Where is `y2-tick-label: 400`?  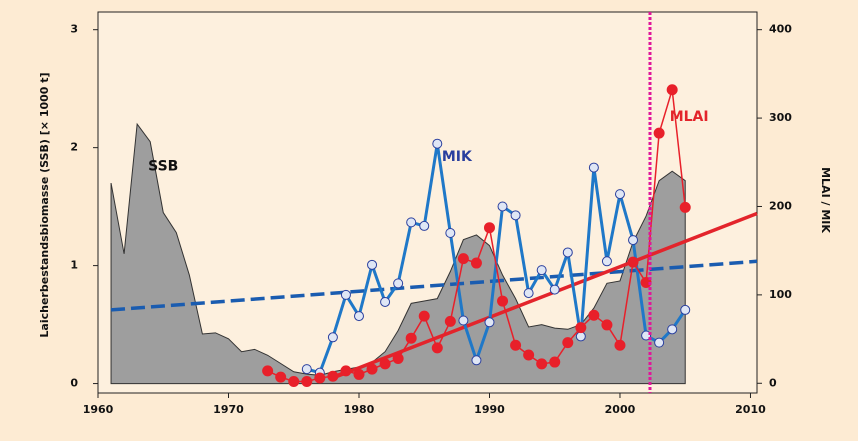
y2-tick-label: 400 is located at coordinates (780, 29).